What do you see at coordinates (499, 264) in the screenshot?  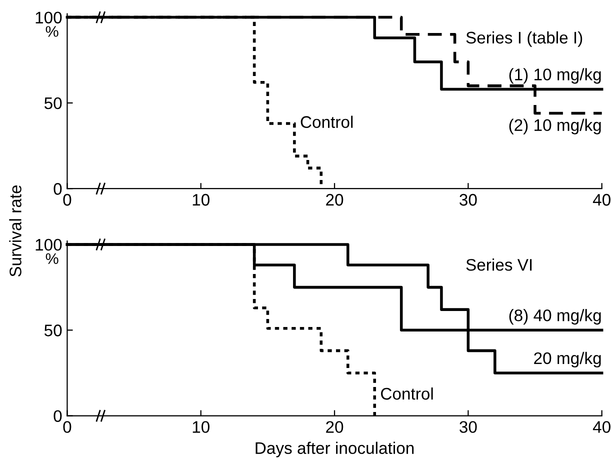 I see `text: Series VI` at bounding box center [499, 264].